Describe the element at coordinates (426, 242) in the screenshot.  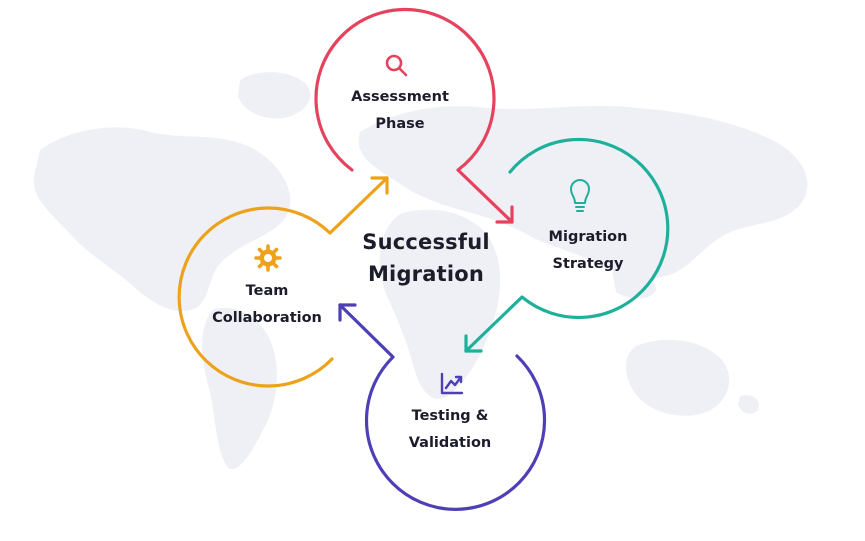
I see `center-title-line1: Successful` at that location.